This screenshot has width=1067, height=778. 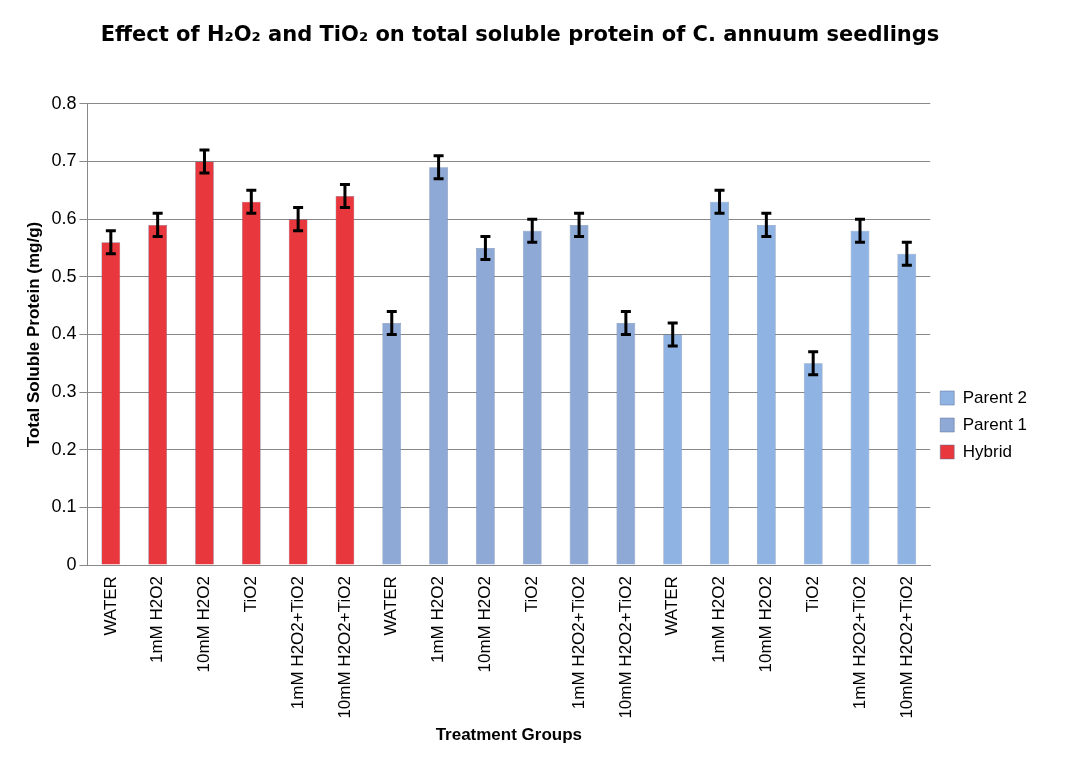 I want to click on y-tick-label: 0.8, so click(x=64, y=102).